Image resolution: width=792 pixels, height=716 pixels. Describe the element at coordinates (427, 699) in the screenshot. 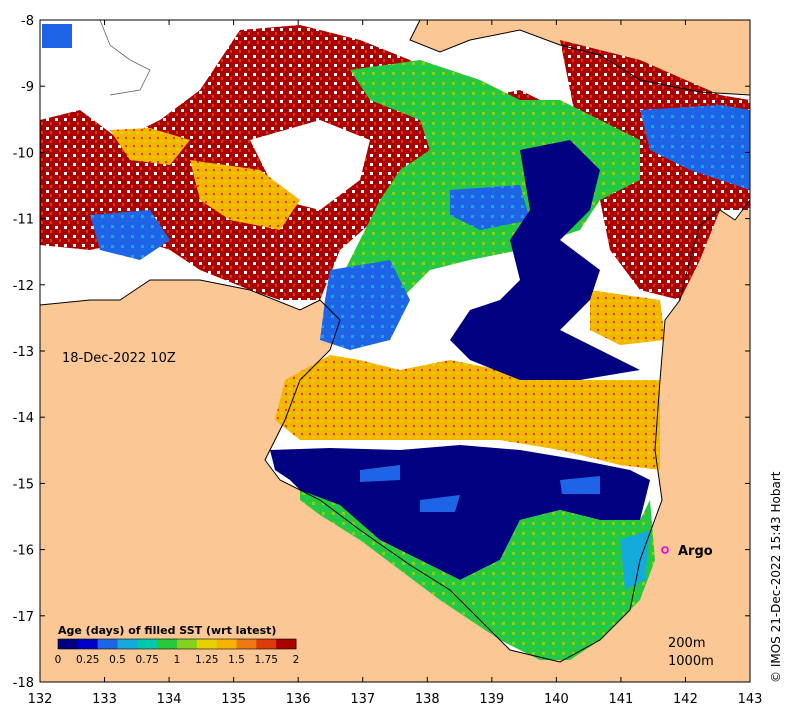

I see `x-tick-label: 138` at that location.